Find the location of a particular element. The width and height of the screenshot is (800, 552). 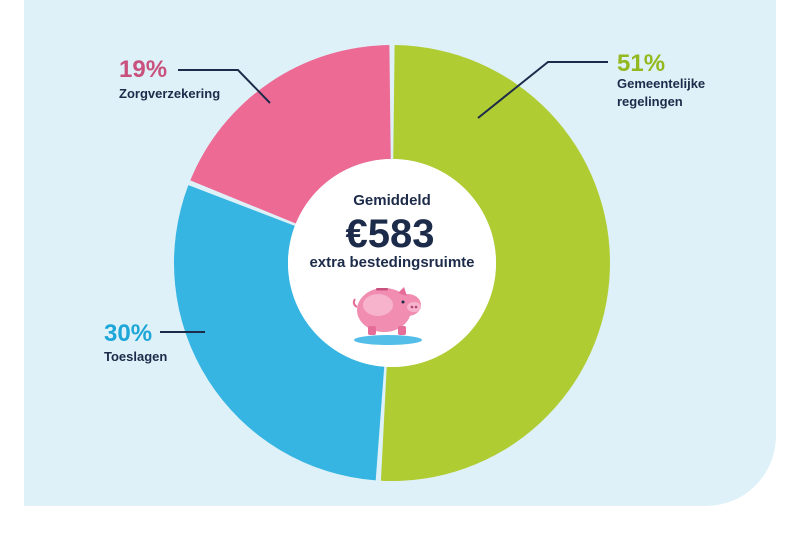

center-heading: Gemiddeld is located at coordinates (392, 200).